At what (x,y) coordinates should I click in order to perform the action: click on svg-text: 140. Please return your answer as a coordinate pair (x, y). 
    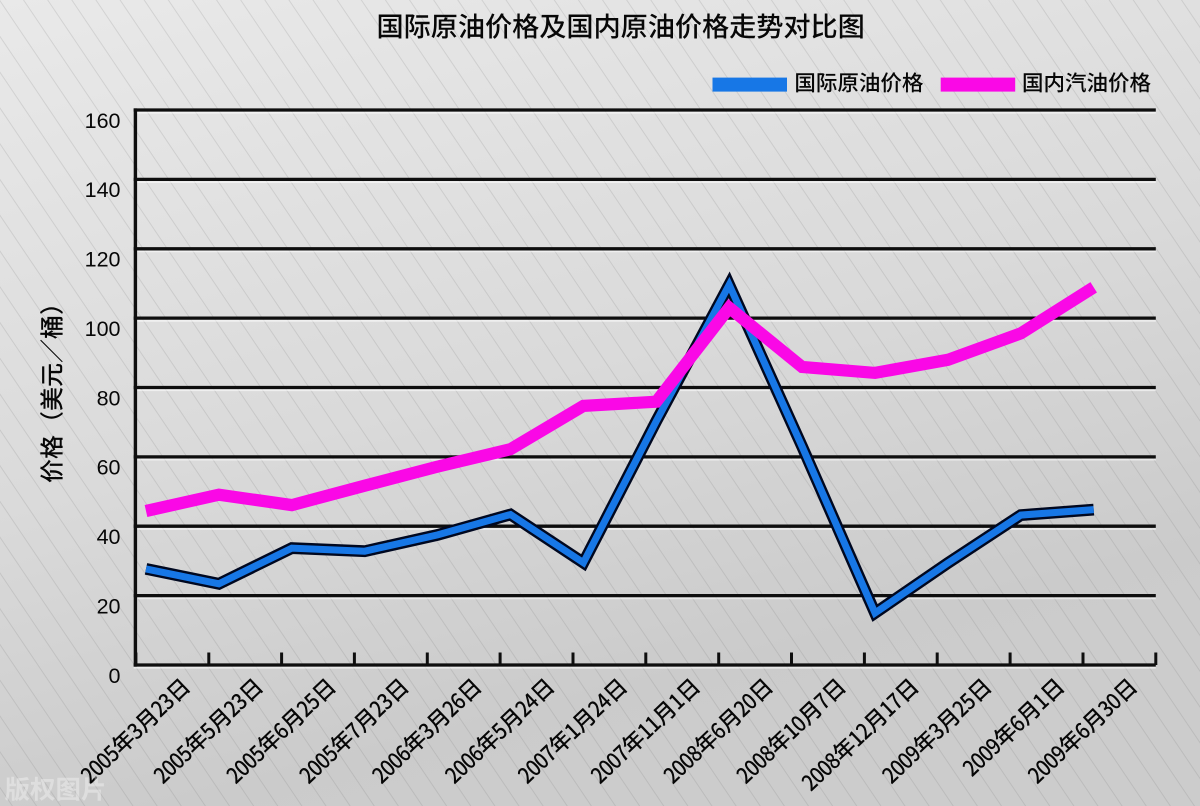
    Looking at the image, I should click on (103, 190).